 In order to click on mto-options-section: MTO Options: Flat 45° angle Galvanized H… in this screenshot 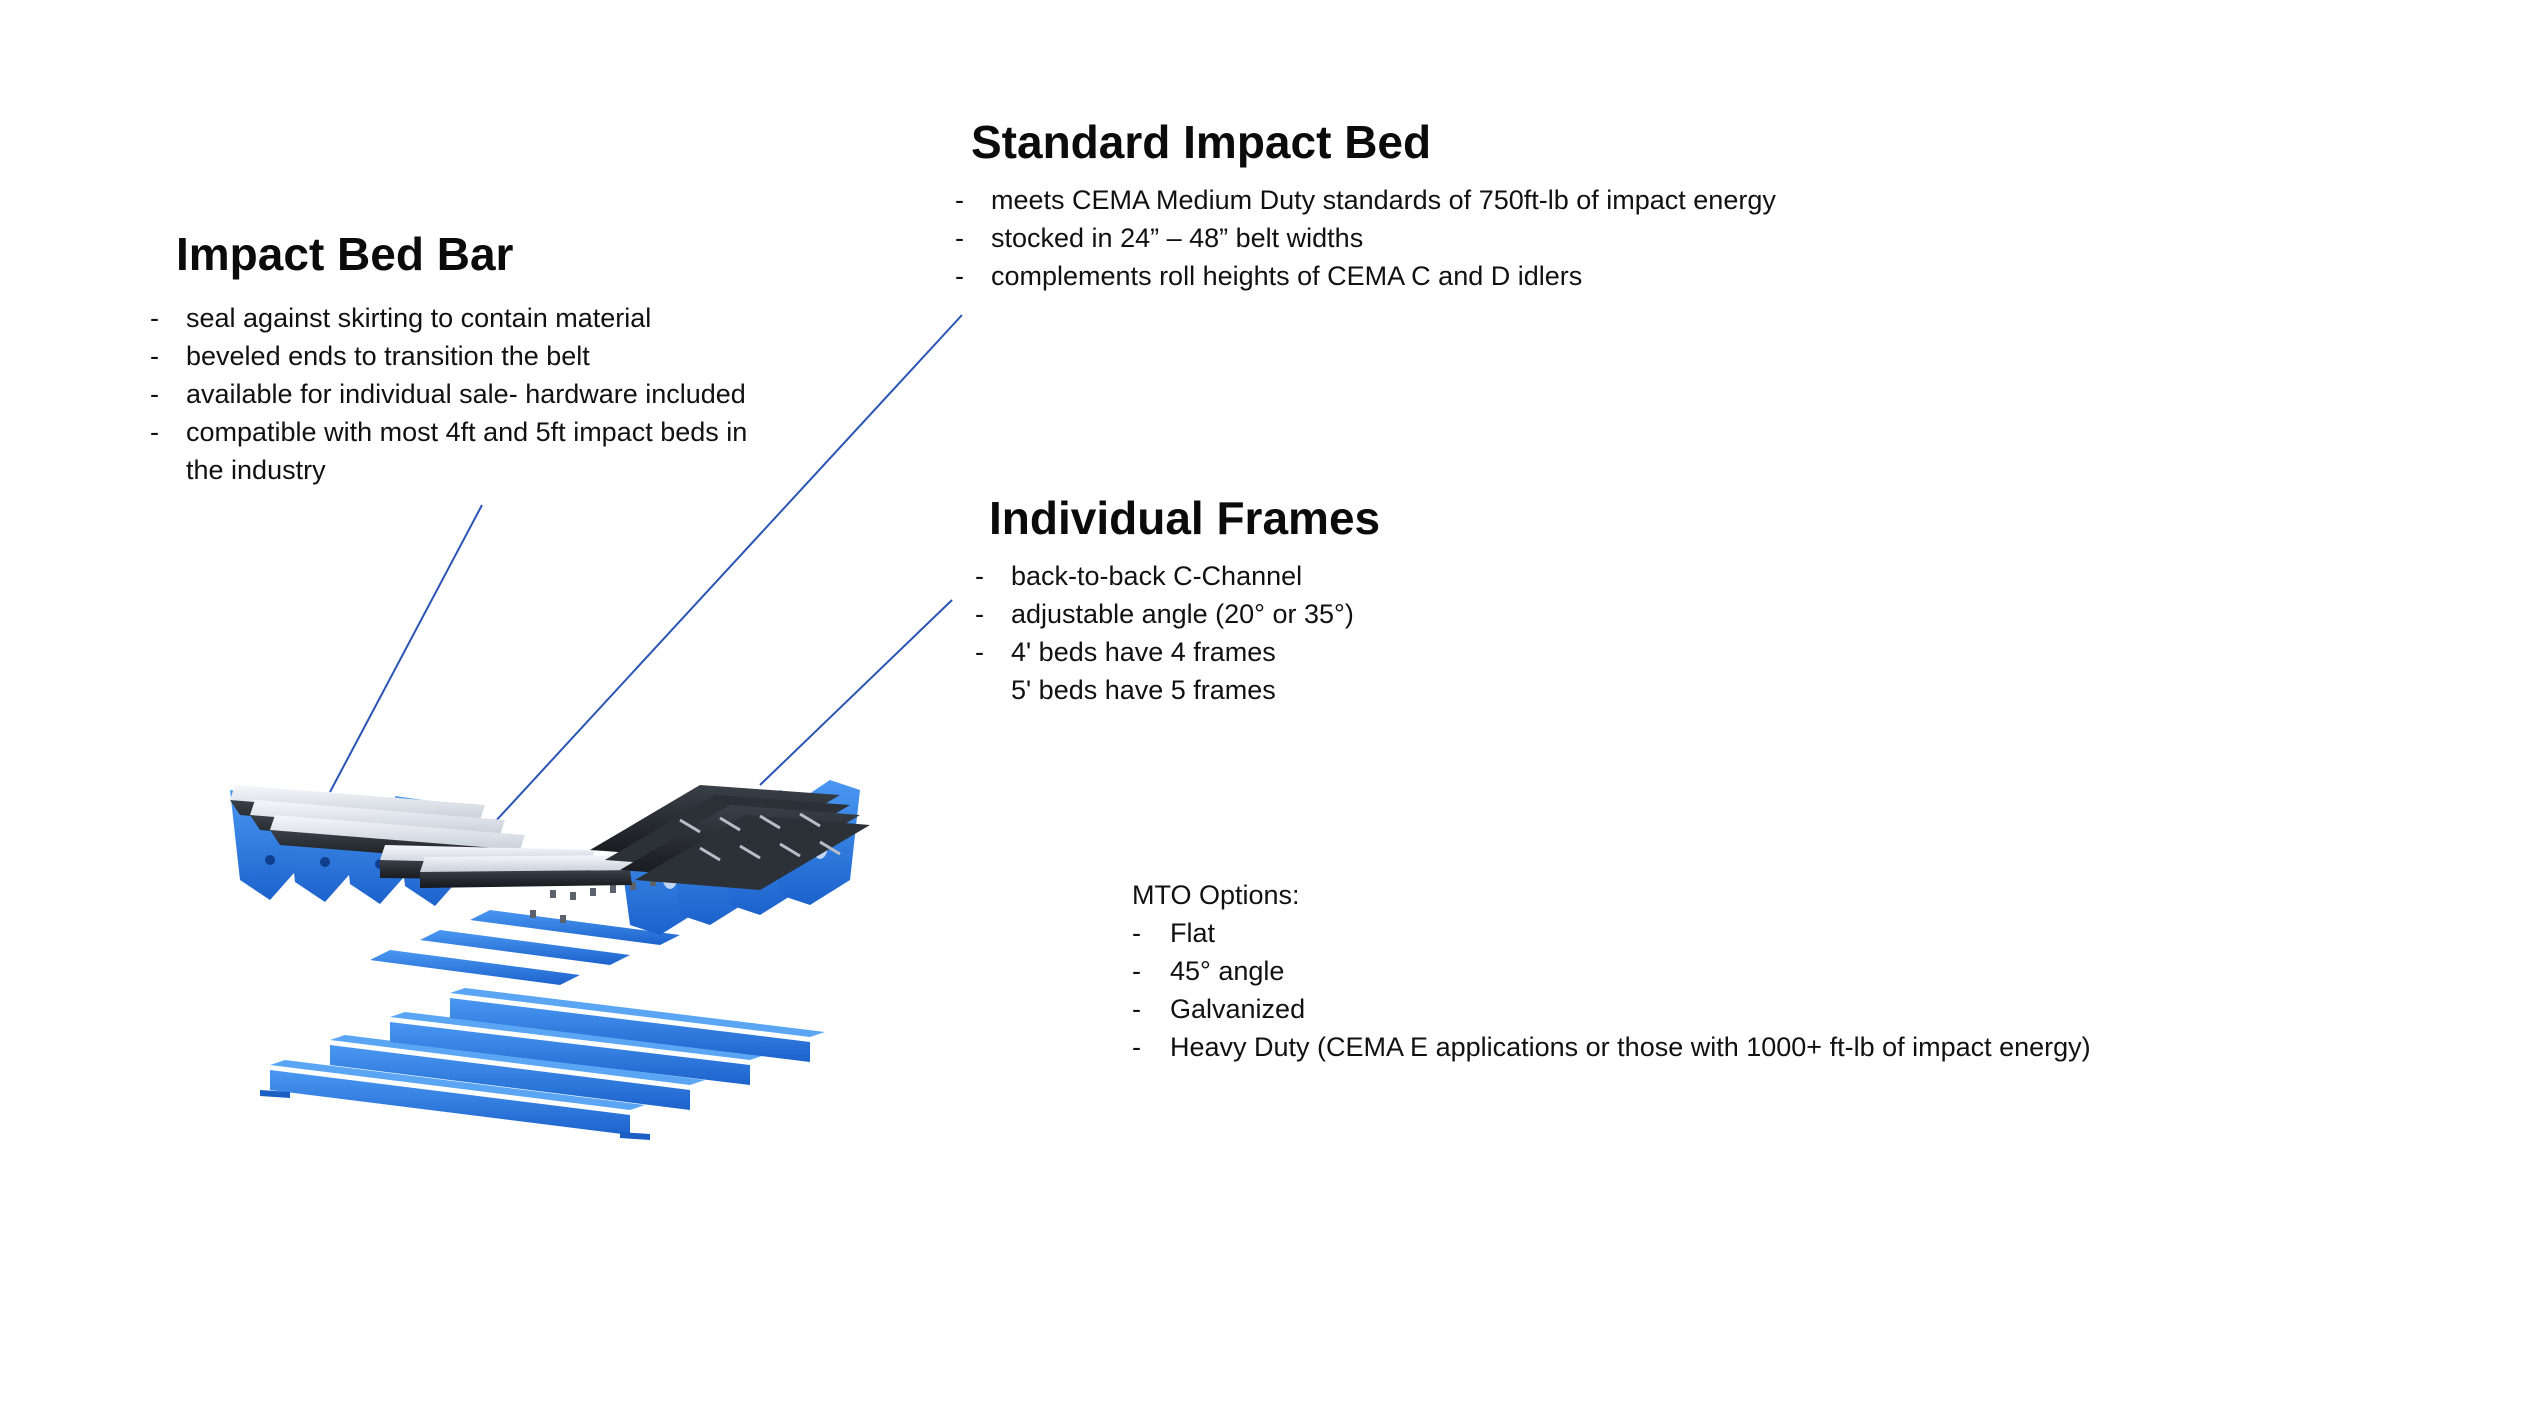, I will do `click(1782, 971)`.